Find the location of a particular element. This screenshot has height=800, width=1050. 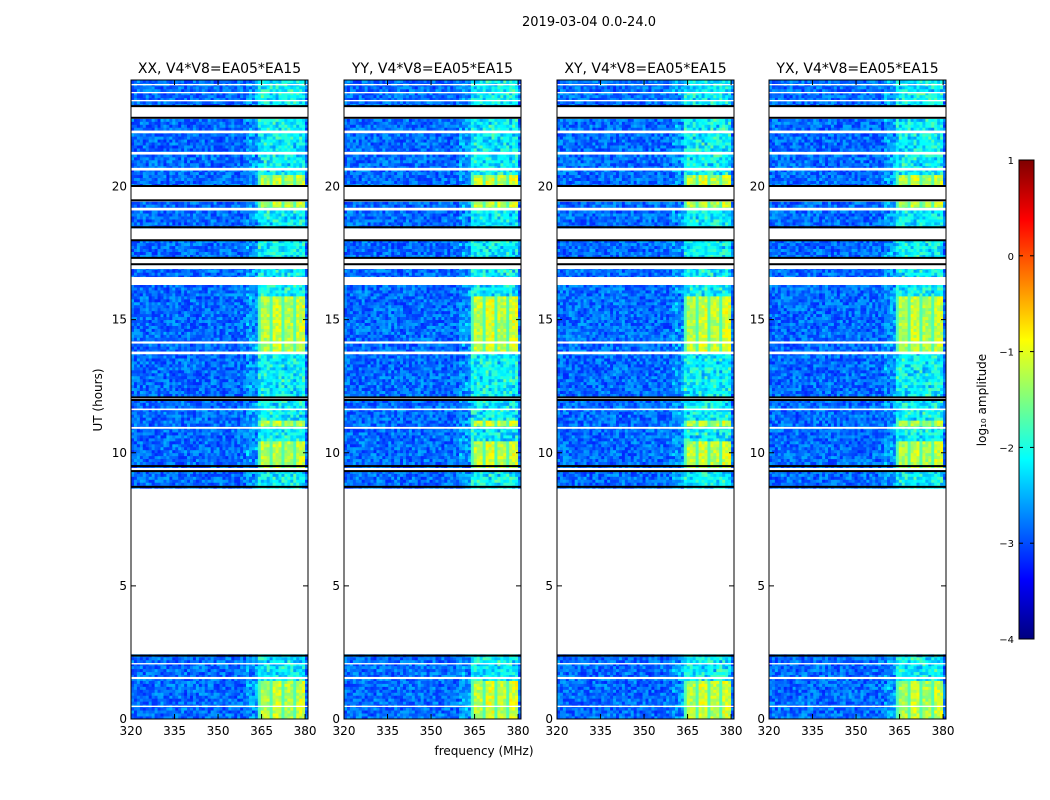

colorbar-tick-label: 0 is located at coordinates (1011, 257).